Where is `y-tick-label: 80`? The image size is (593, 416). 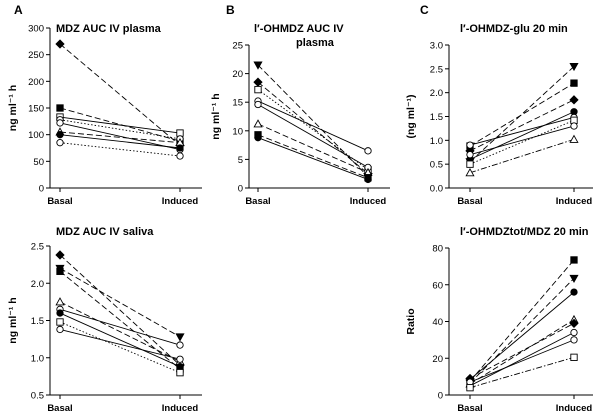
y-tick-label: 80 is located at coordinates (437, 249).